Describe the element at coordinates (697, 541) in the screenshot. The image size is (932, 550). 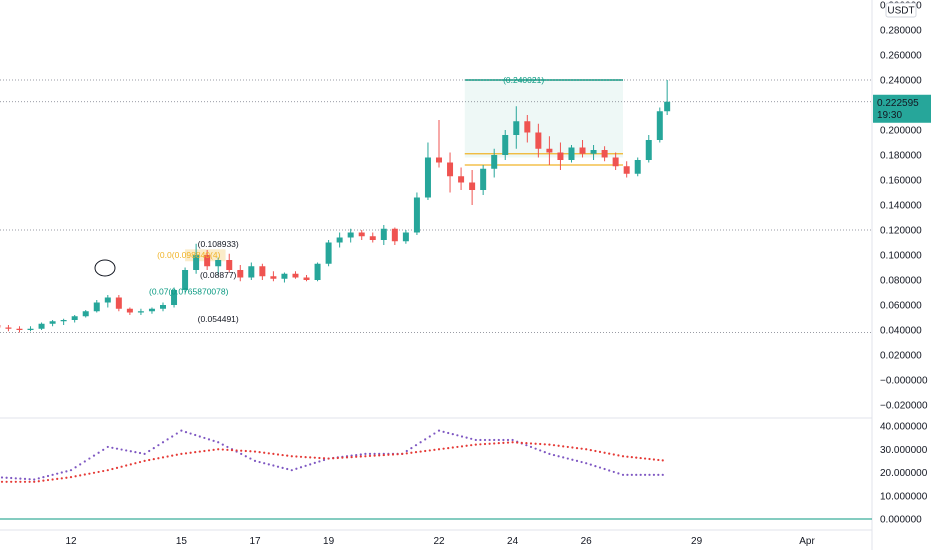
I see `time-tick-label: 29` at that location.